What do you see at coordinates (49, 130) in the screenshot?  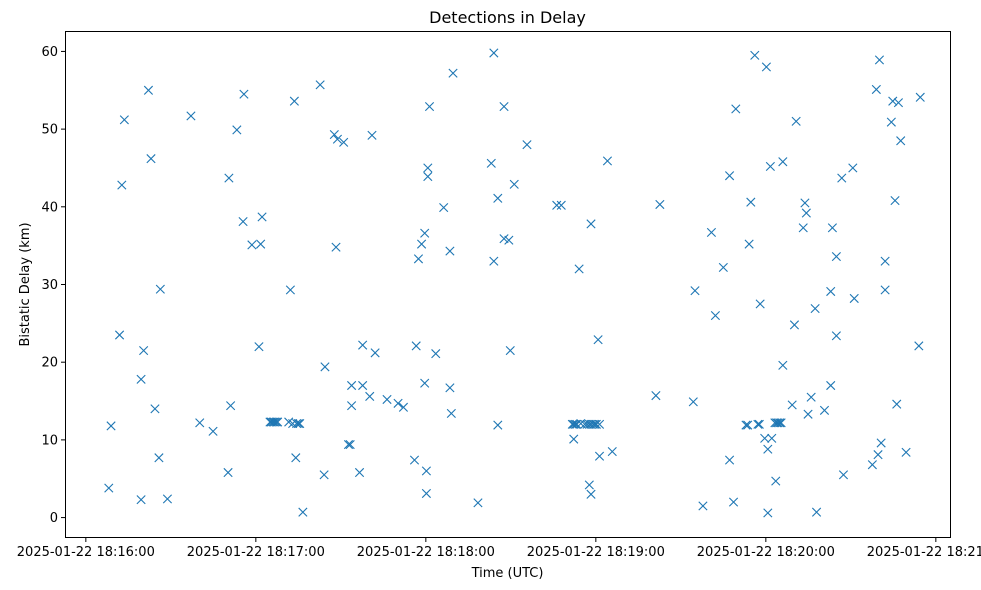 I see `y-tick-label: 50` at bounding box center [49, 130].